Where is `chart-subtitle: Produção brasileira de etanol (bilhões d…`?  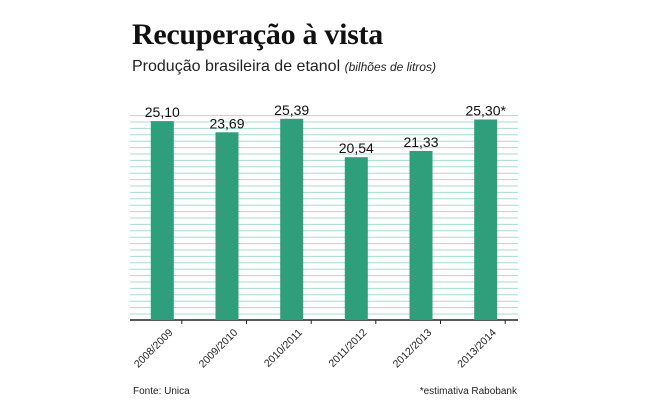 chart-subtitle: Produção brasileira de etanol (bilhões d… is located at coordinates (284, 67).